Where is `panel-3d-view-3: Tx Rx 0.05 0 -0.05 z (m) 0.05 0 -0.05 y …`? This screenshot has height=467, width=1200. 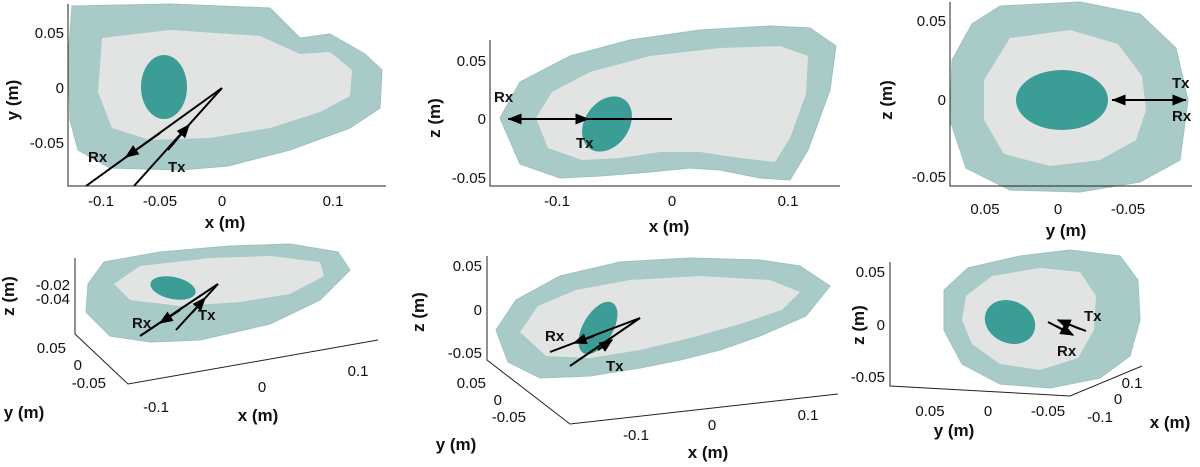 panel-3d-view-3: Tx Rx 0.05 0 -0.05 z (m) 0.05 0 -0.05 y … is located at coordinates (1020, 344).